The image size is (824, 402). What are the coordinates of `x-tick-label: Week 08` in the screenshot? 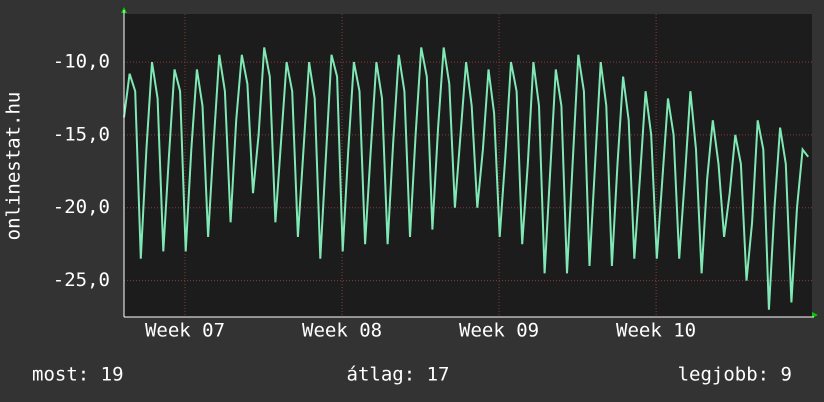 It's located at (342, 331).